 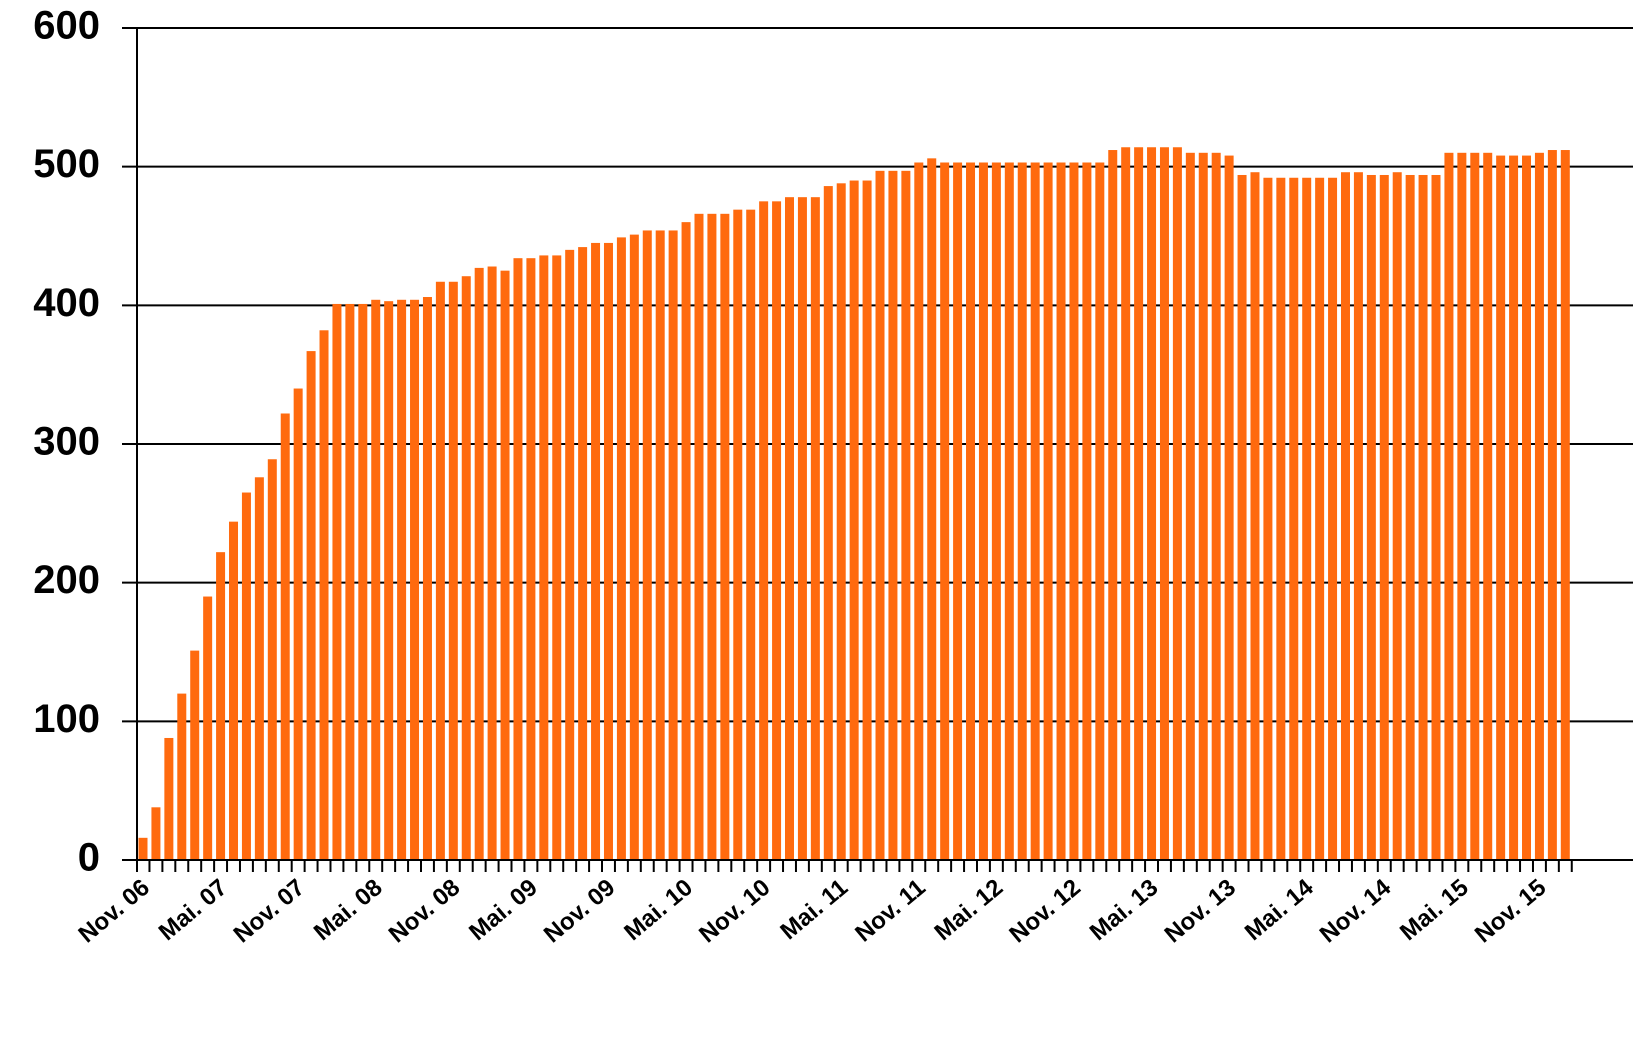 What do you see at coordinates (66, 164) in the screenshot?
I see `y-tick-label: 500` at bounding box center [66, 164].